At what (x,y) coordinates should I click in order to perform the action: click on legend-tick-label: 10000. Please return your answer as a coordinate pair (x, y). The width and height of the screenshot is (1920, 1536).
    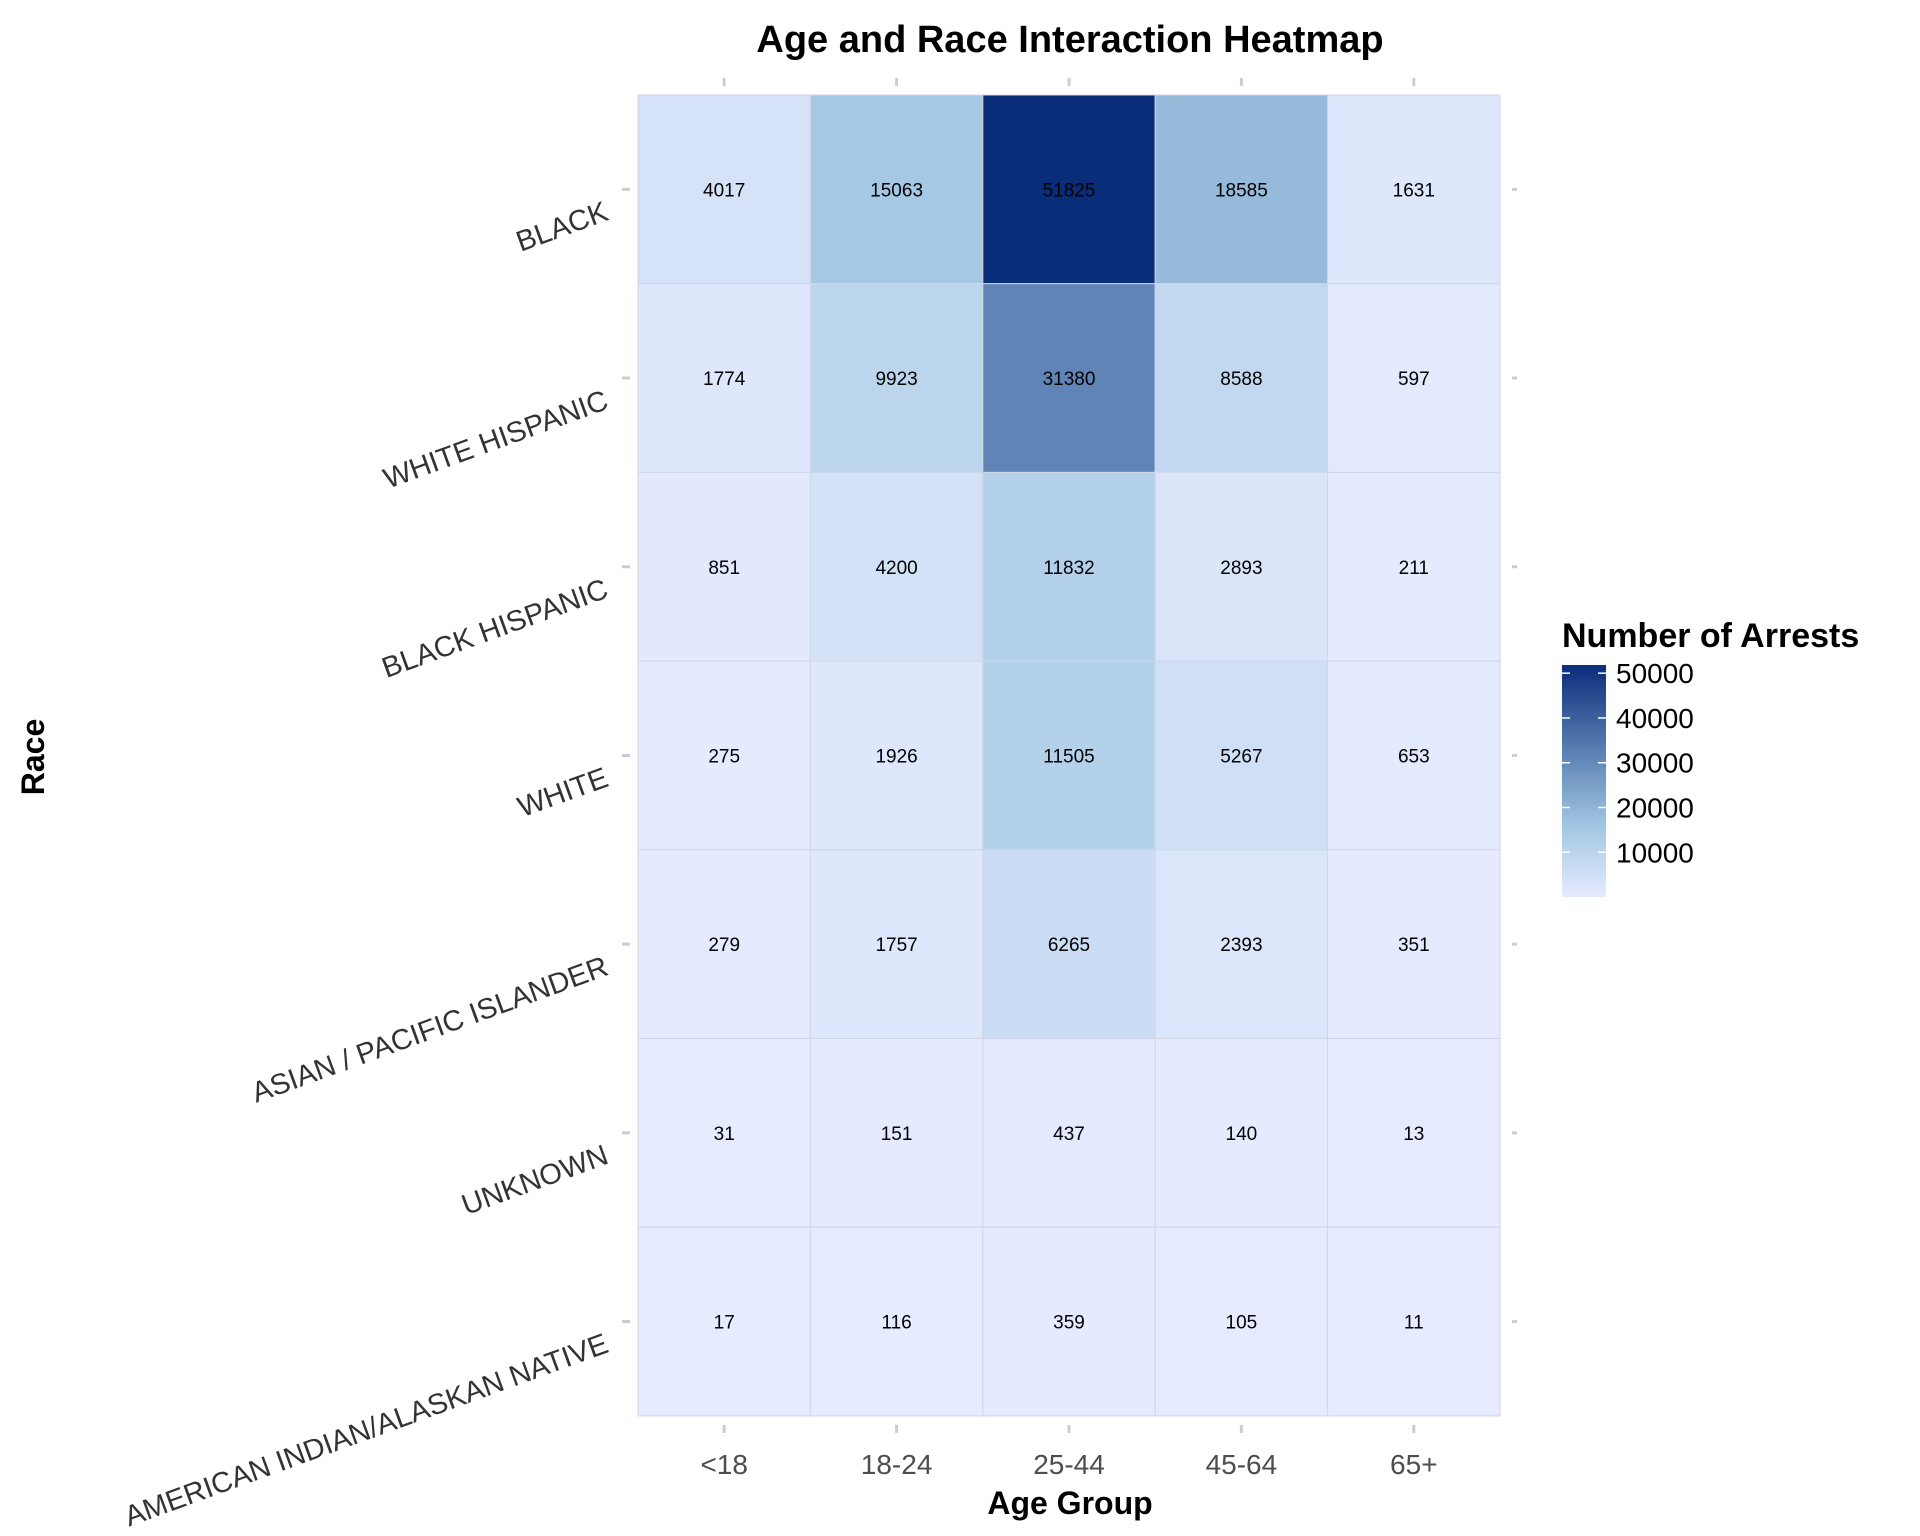
    Looking at the image, I should click on (1655, 852).